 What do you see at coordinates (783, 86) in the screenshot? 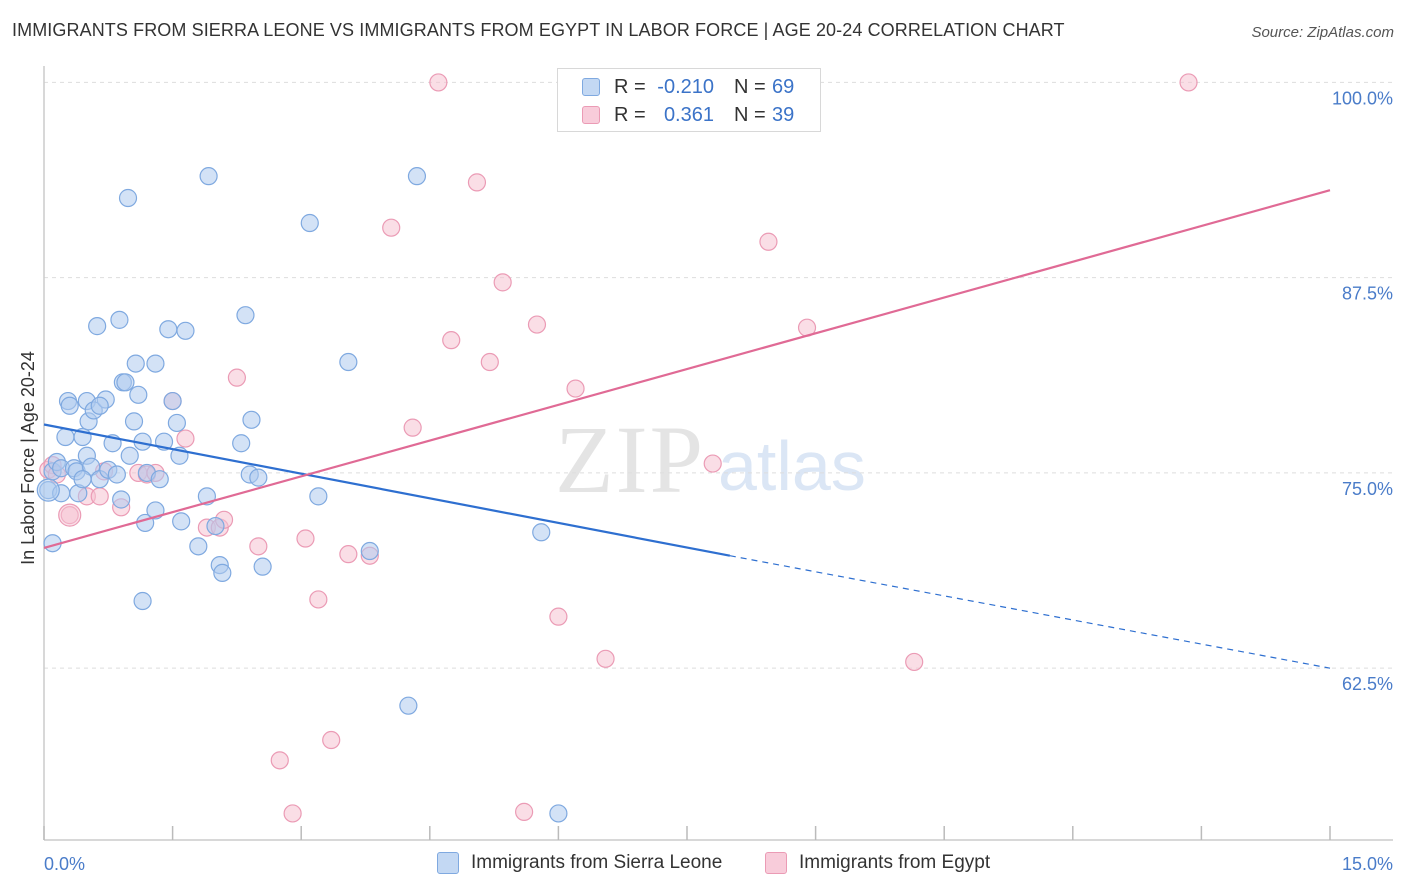
I see `legend-n-value: 69` at bounding box center [783, 86].